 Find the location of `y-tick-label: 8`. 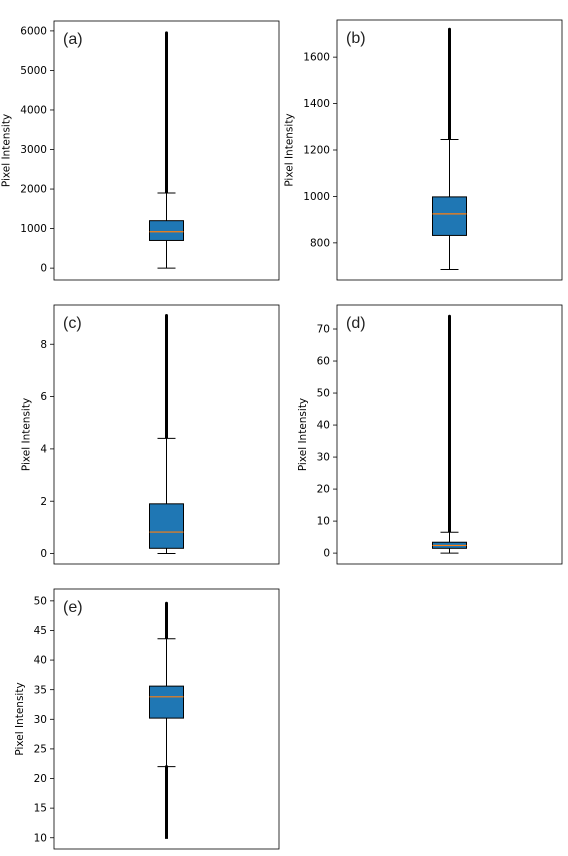

y-tick-label: 8 is located at coordinates (43, 345).